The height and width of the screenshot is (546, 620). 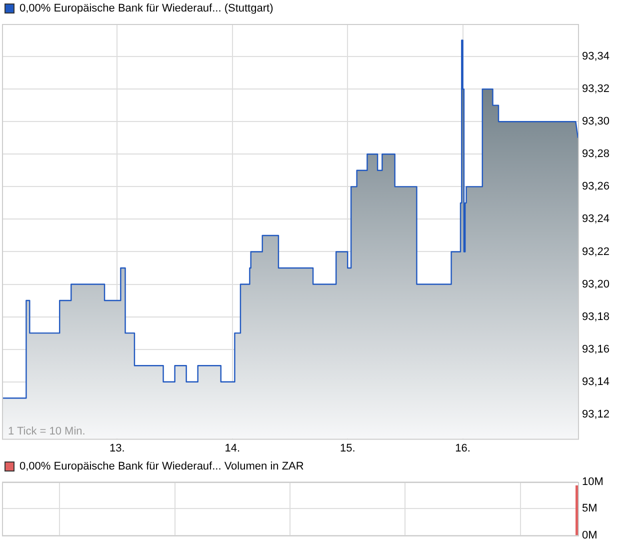 I want to click on y-tick-label: 93,30, so click(x=596, y=122).